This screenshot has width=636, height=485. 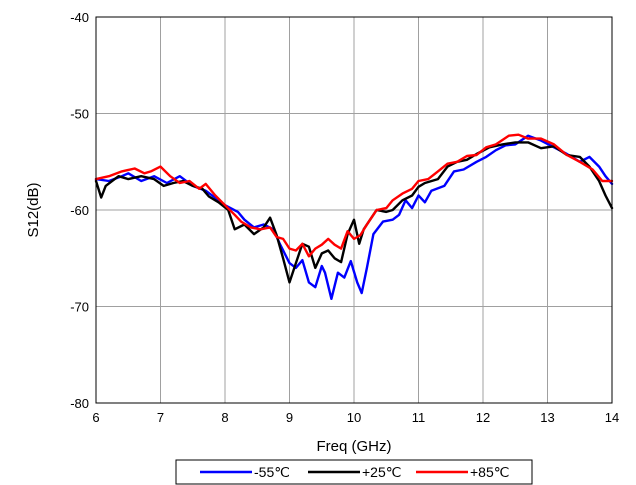 I want to click on y-tick-label: -60, so click(x=79, y=210).